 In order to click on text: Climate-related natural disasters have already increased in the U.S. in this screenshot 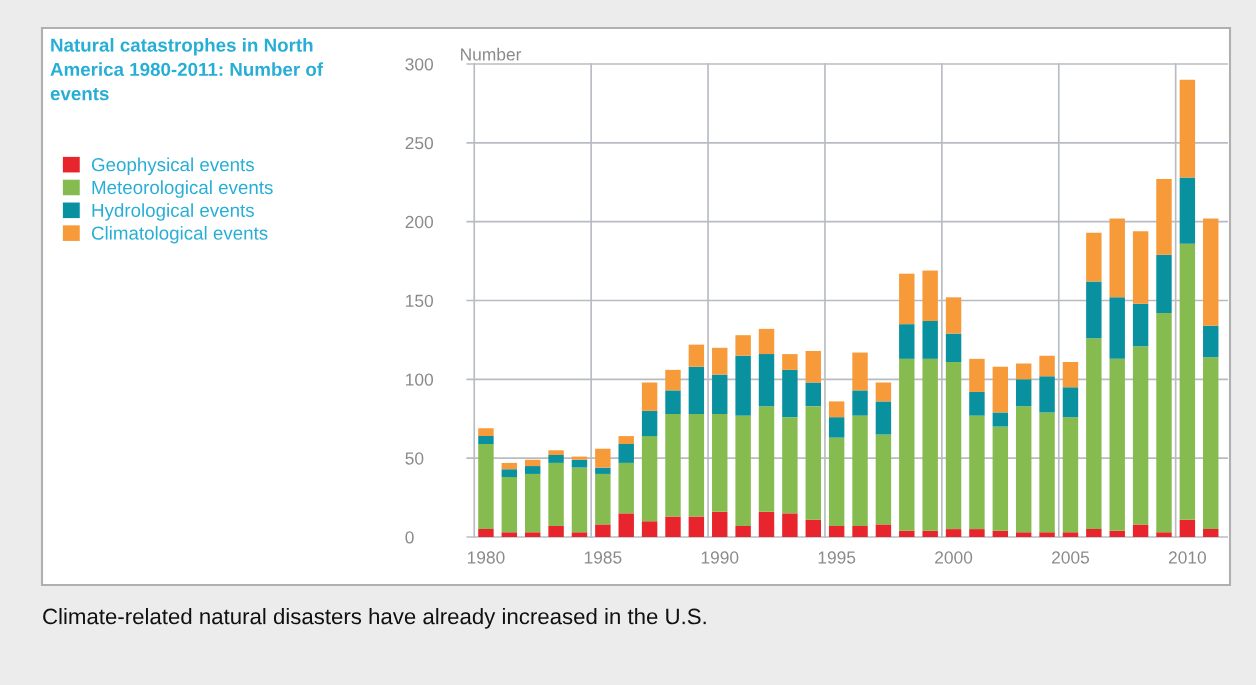, I will do `click(374, 618)`.